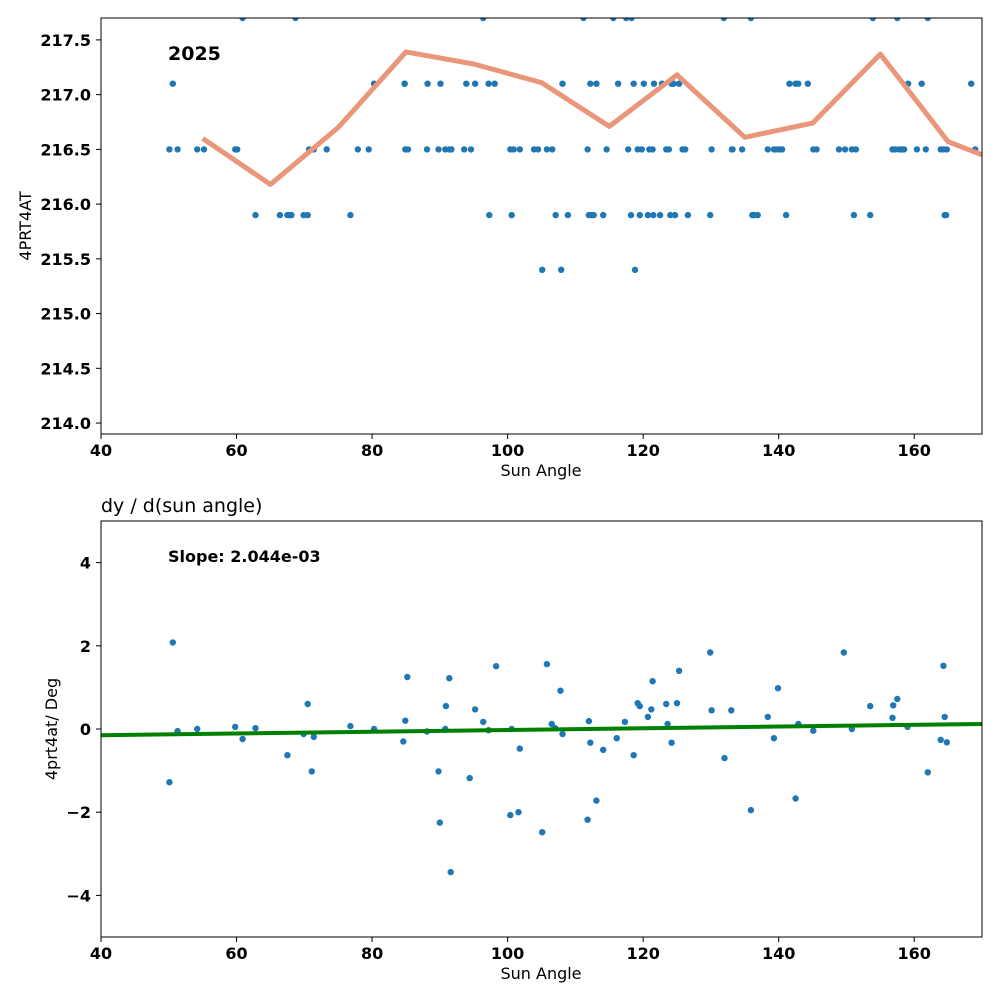 This screenshot has width=1000, height=1000. Describe the element at coordinates (51, 729) in the screenshot. I see `bottom-y-axis-label: 4prt4at/ Deg` at that location.